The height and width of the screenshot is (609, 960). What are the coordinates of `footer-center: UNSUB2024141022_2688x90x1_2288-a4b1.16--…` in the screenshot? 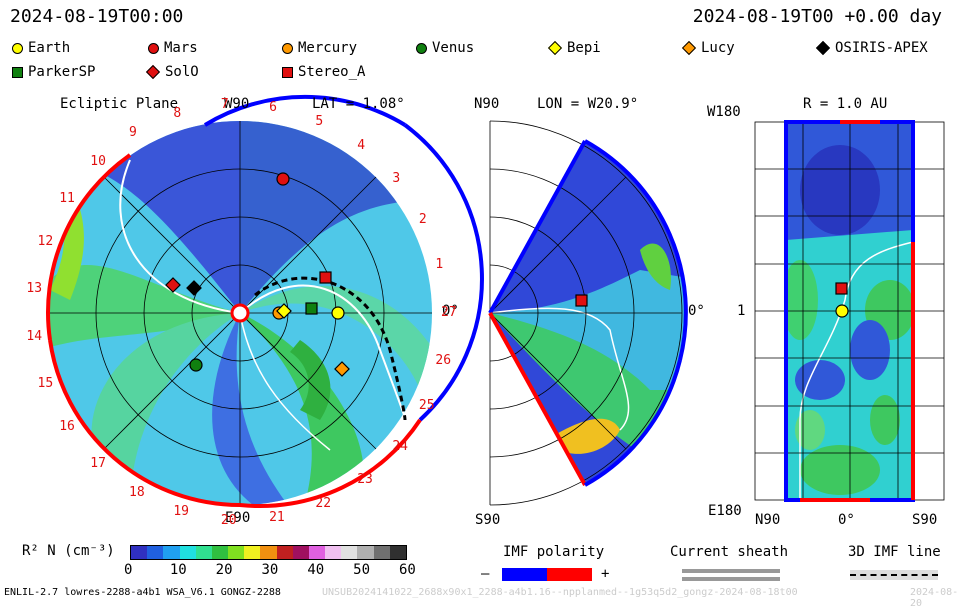 It's located at (560, 592).